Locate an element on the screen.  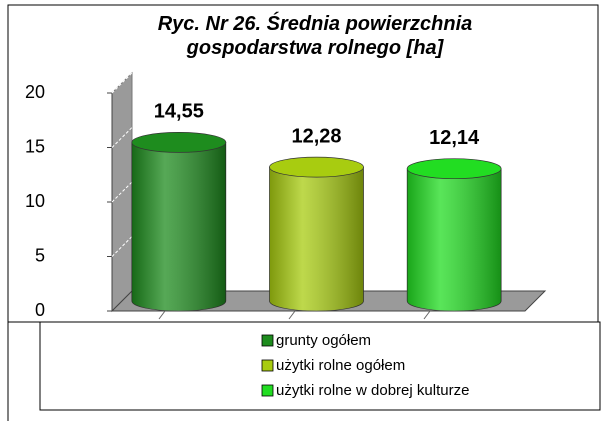
y-tick-label: 0 is located at coordinates (40, 310).